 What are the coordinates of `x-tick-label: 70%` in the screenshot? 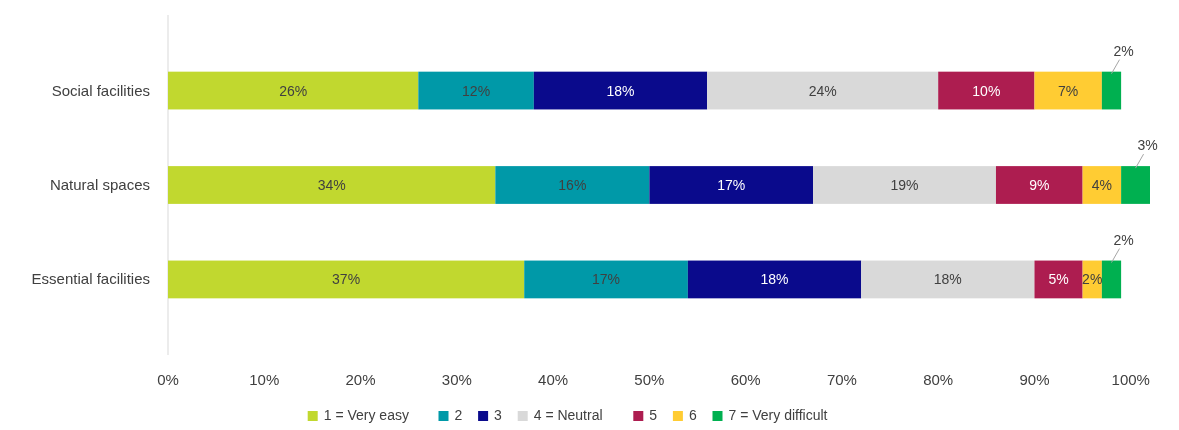 It's located at (841, 379).